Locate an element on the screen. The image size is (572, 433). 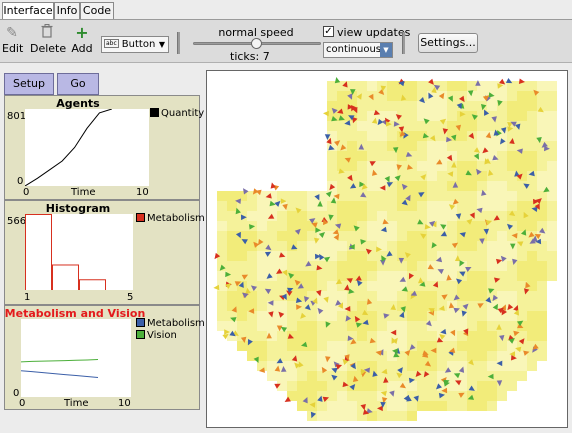
go-button: Go is located at coordinates (78, 84).